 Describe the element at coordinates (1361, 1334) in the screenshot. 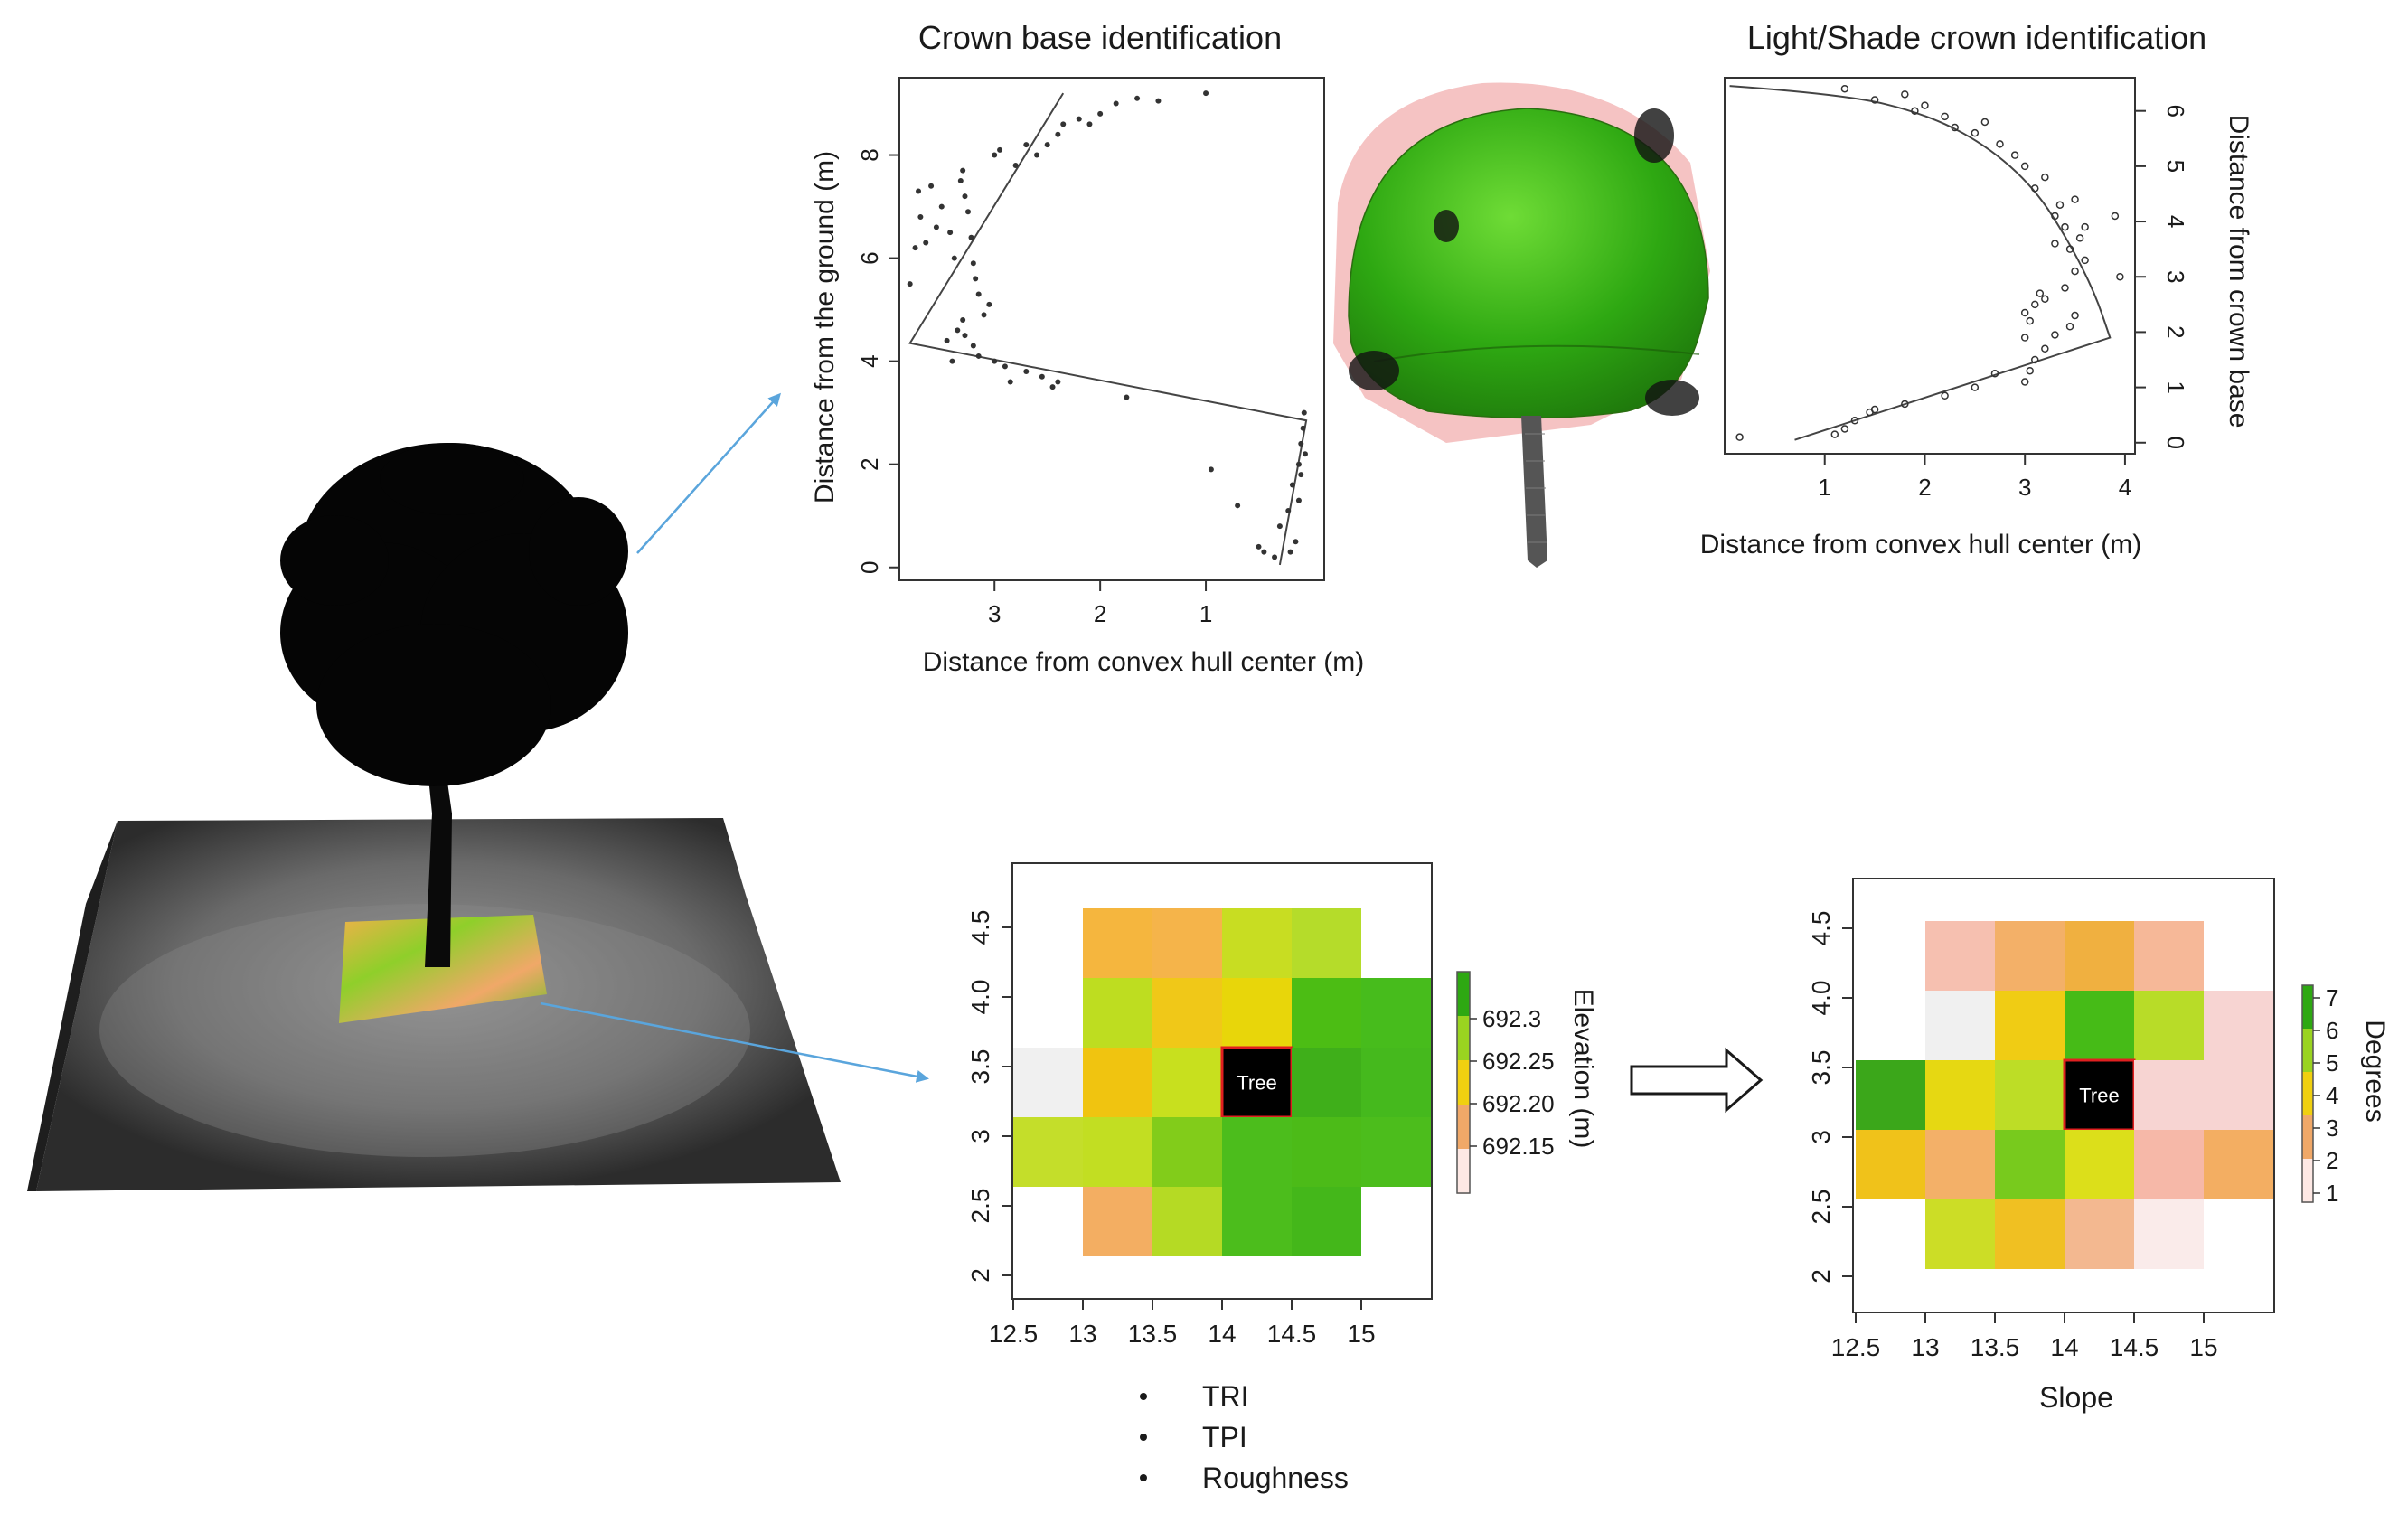

I see `x-tick-label: 15` at that location.